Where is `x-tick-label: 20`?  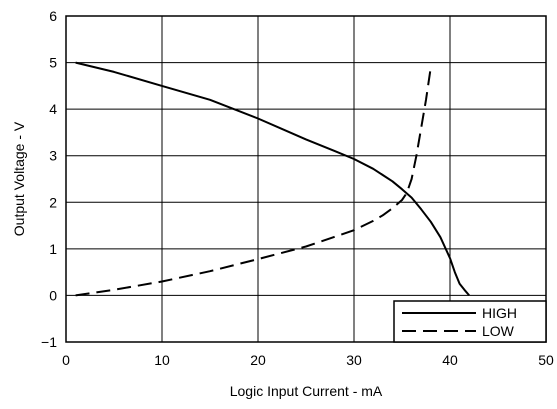
x-tick-label: 20 is located at coordinates (258, 360).